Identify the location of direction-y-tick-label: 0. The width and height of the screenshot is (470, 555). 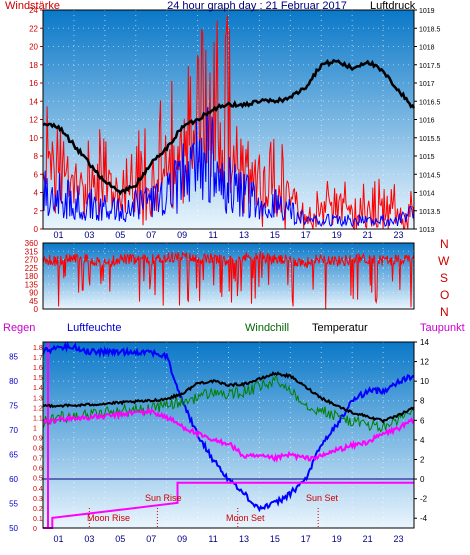
(36, 309).